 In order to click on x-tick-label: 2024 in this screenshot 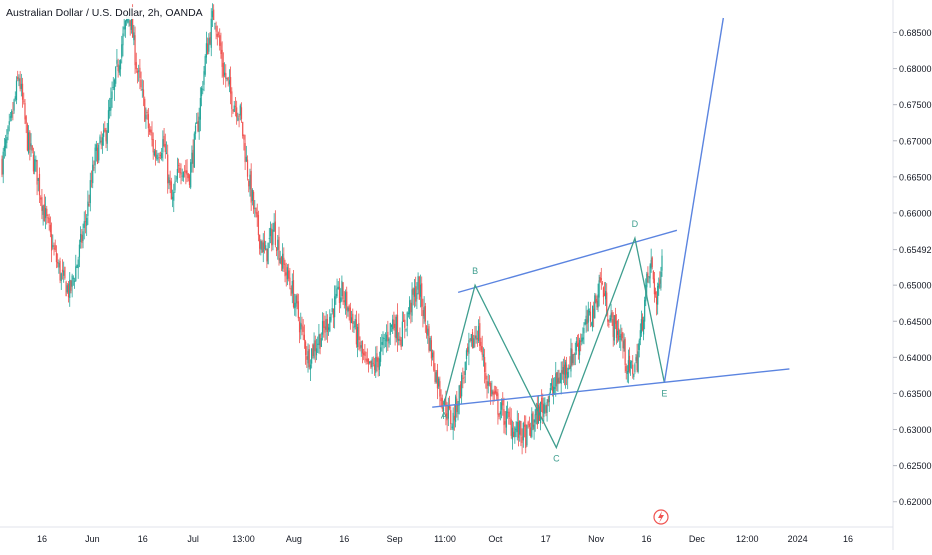, I will do `click(798, 539)`.